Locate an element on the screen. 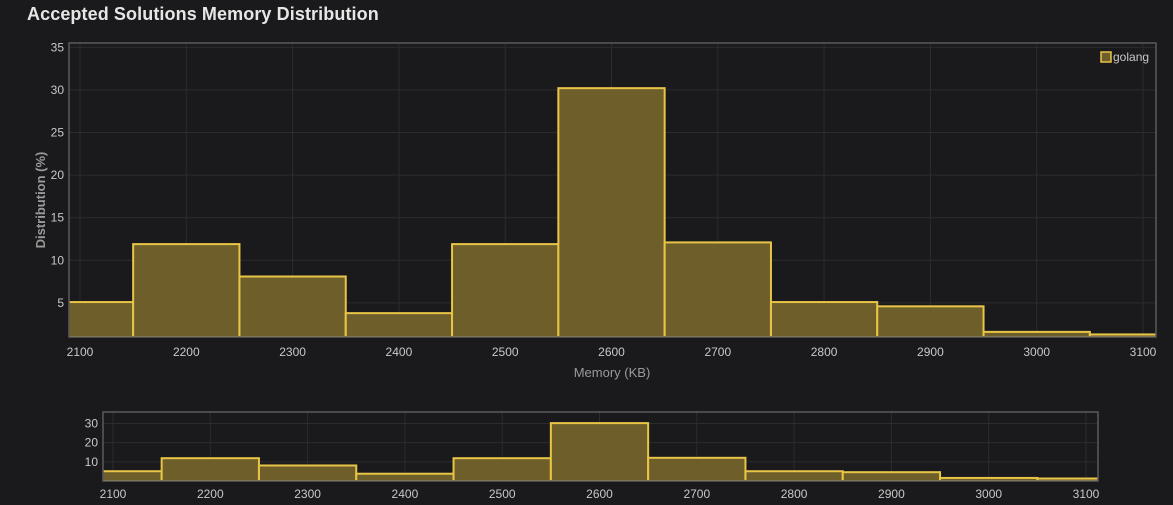 The image size is (1173, 505). navigator-x-tick-label: 2100 is located at coordinates (113, 494).